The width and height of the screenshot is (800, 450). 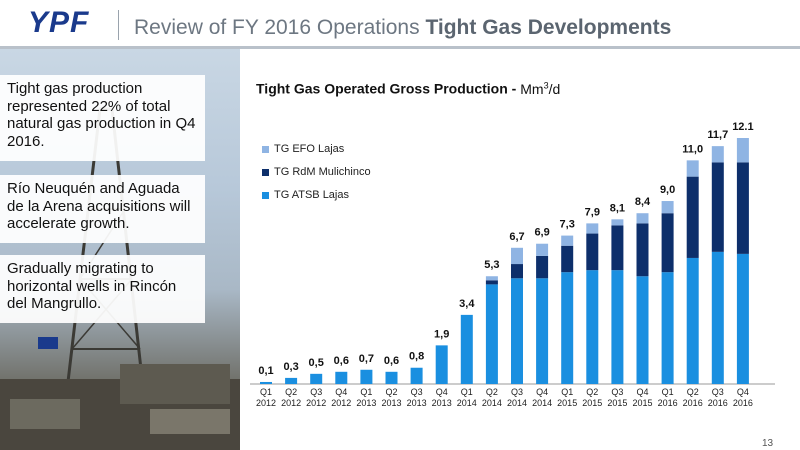 I want to click on chart-unit: Mm3/d, so click(x=540, y=88).